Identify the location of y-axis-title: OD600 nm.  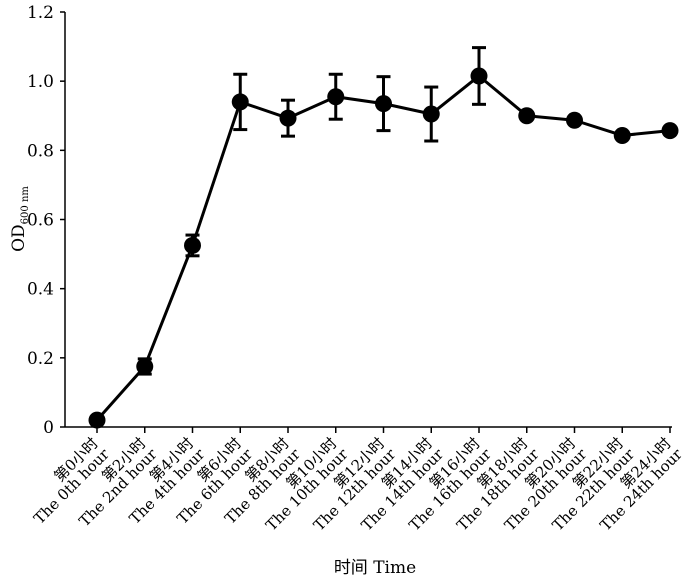
(20, 219).